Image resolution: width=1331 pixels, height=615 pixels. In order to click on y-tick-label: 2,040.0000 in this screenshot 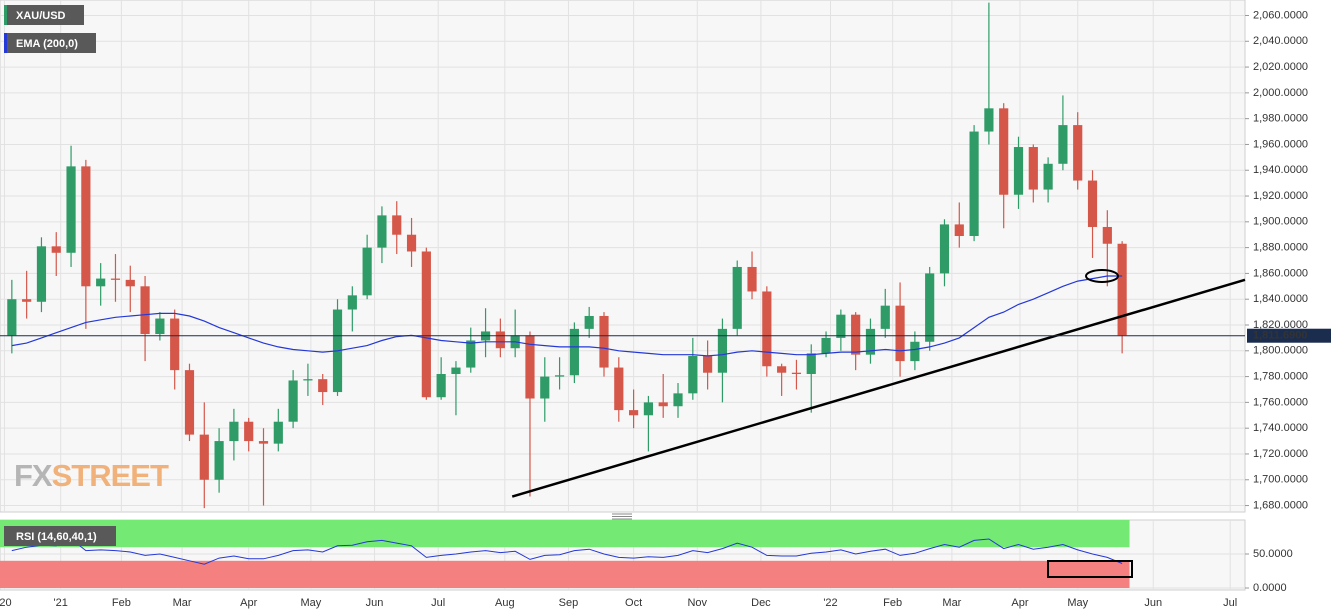, I will do `click(1280, 41)`.